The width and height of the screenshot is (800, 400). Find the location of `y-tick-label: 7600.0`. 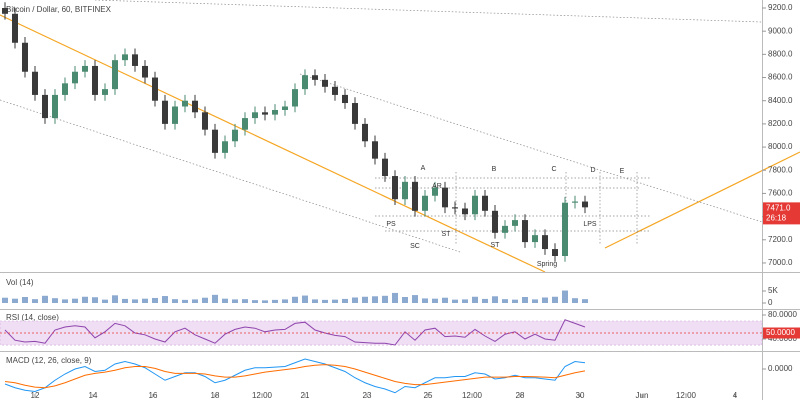

y-tick-label: 7600.0 is located at coordinates (780, 193).